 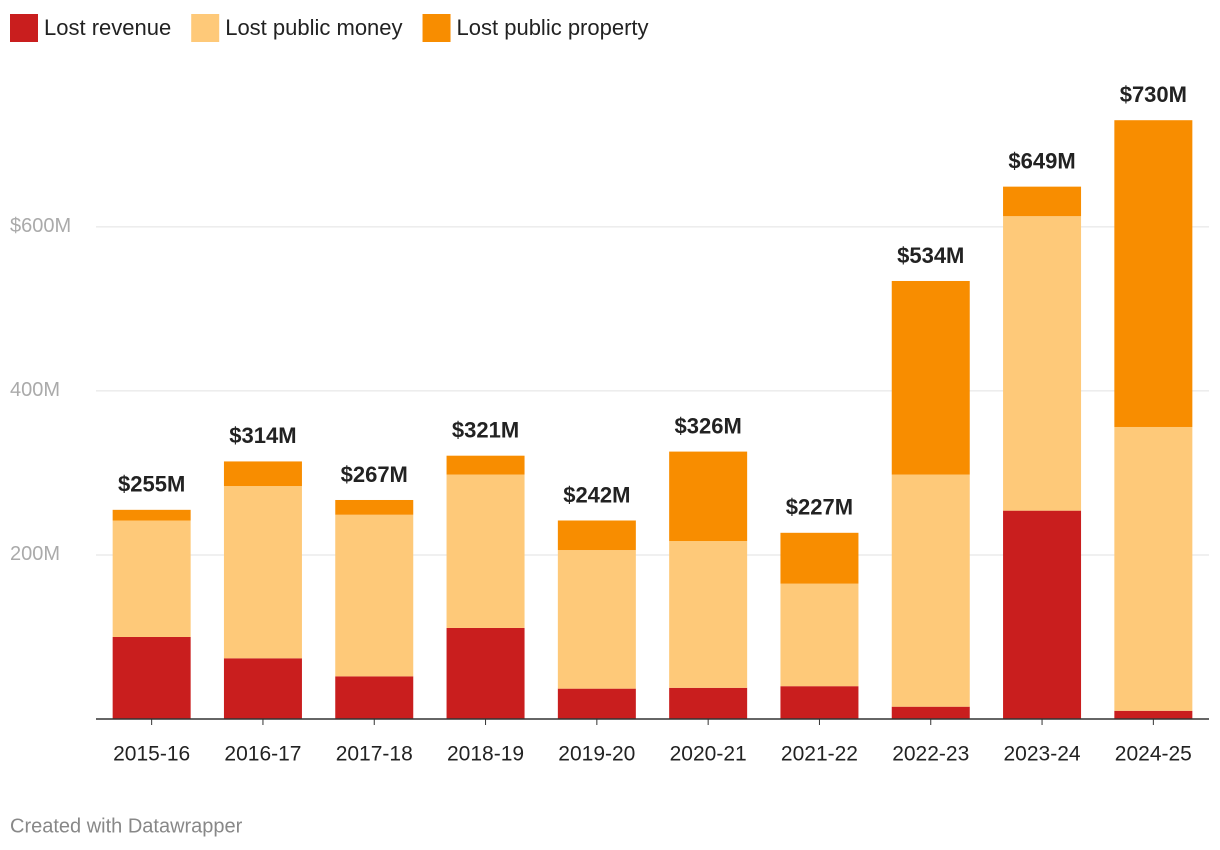 What do you see at coordinates (262, 435) in the screenshot?
I see `total-label: $314M` at bounding box center [262, 435].